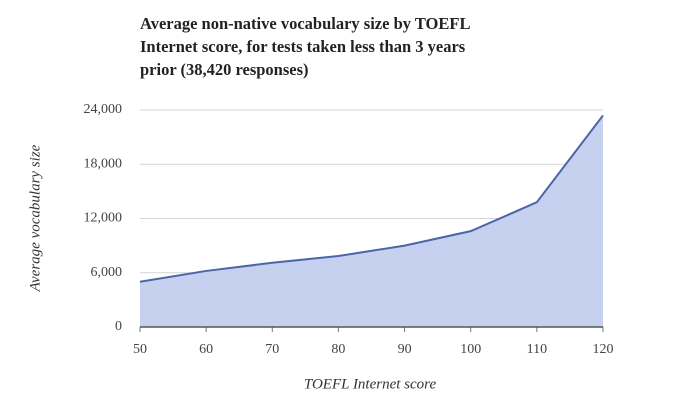  Describe the element at coordinates (140, 349) in the screenshot. I see `x-tick-label: 50` at that location.